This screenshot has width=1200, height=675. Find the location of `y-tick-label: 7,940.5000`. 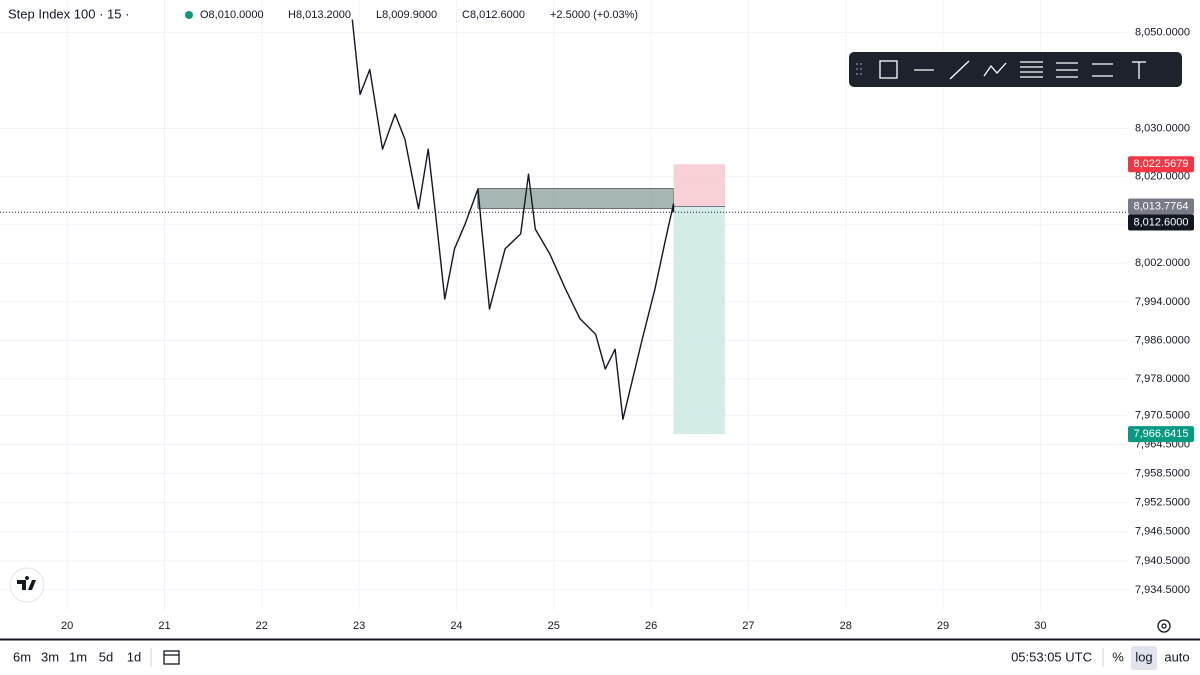

y-tick-label: 7,940.5000 is located at coordinates (1162, 561).